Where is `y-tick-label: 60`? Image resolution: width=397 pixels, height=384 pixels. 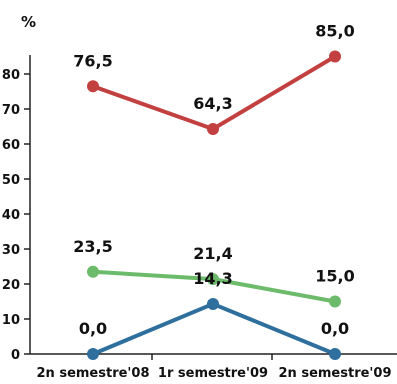 y-tick-label: 60 is located at coordinates (11, 145).